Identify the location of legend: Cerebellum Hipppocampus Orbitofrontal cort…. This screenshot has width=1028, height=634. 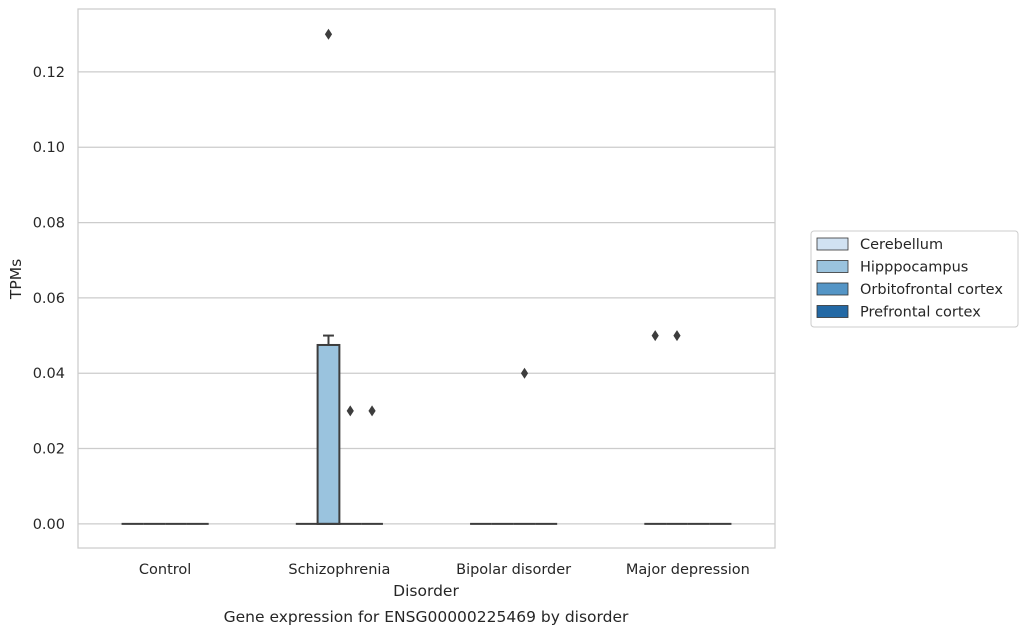
(914, 279).